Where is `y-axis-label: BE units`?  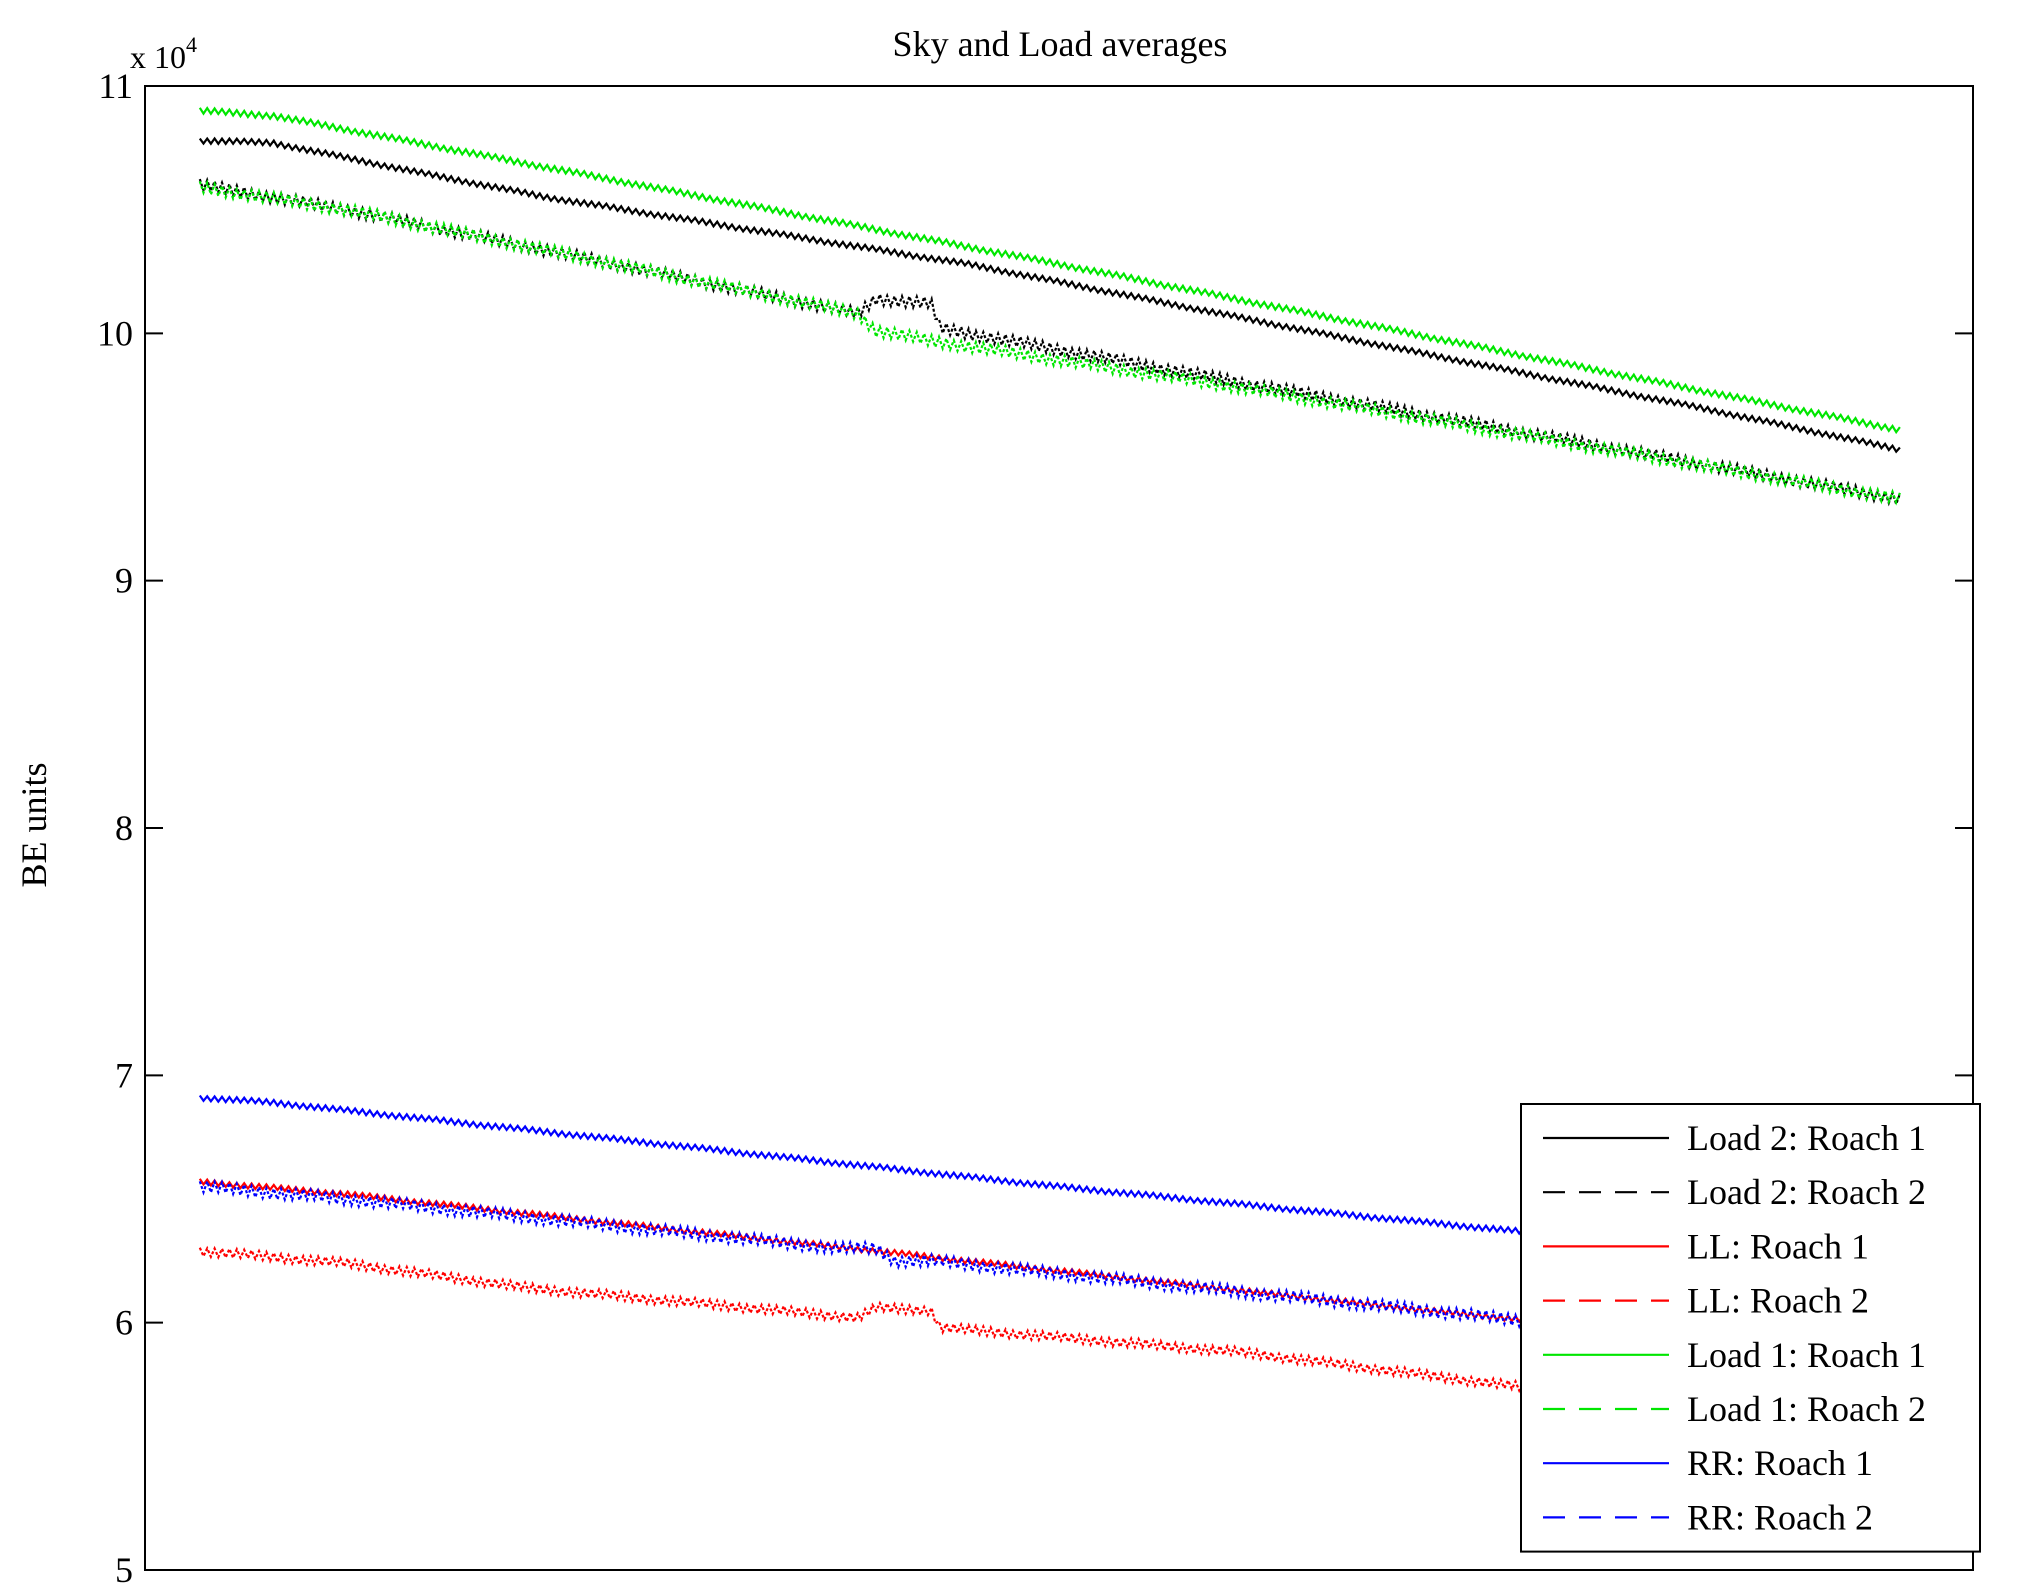
y-axis-label: BE units is located at coordinates (34, 824).